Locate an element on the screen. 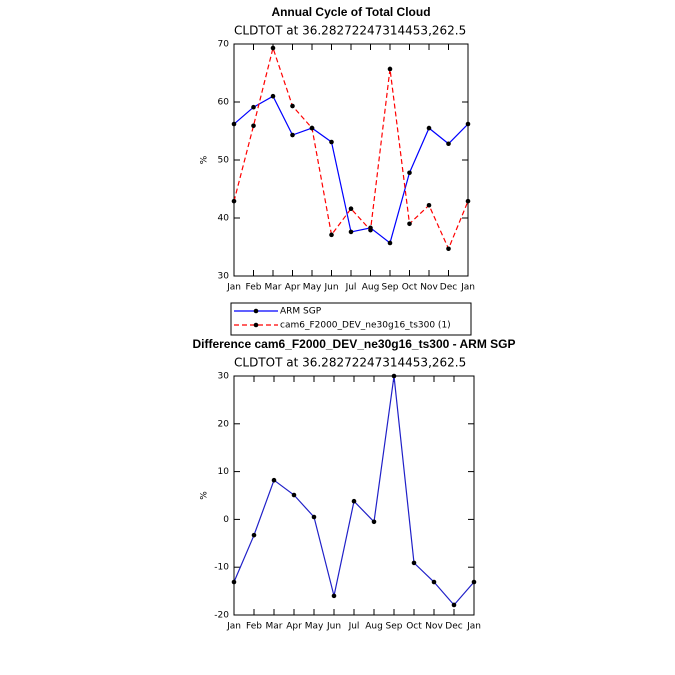 The width and height of the screenshot is (675, 675). y-tick-label: -20 is located at coordinates (221, 616).